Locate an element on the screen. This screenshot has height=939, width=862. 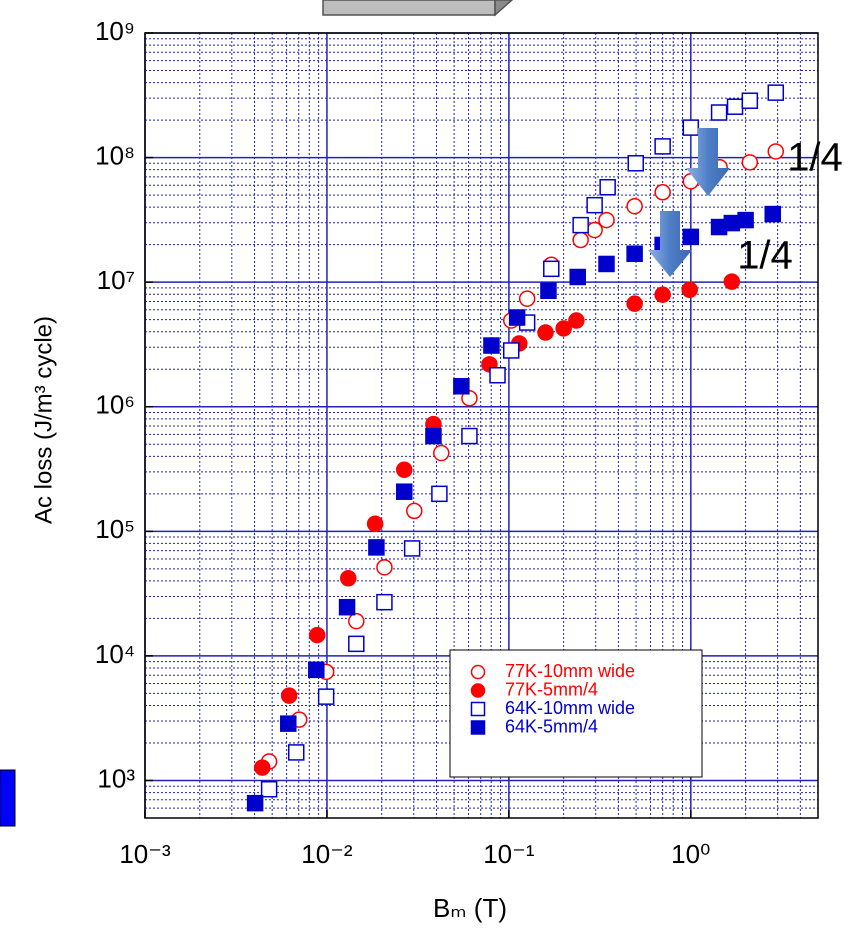
y-tick-label: 10⁷ is located at coordinates (116, 280).